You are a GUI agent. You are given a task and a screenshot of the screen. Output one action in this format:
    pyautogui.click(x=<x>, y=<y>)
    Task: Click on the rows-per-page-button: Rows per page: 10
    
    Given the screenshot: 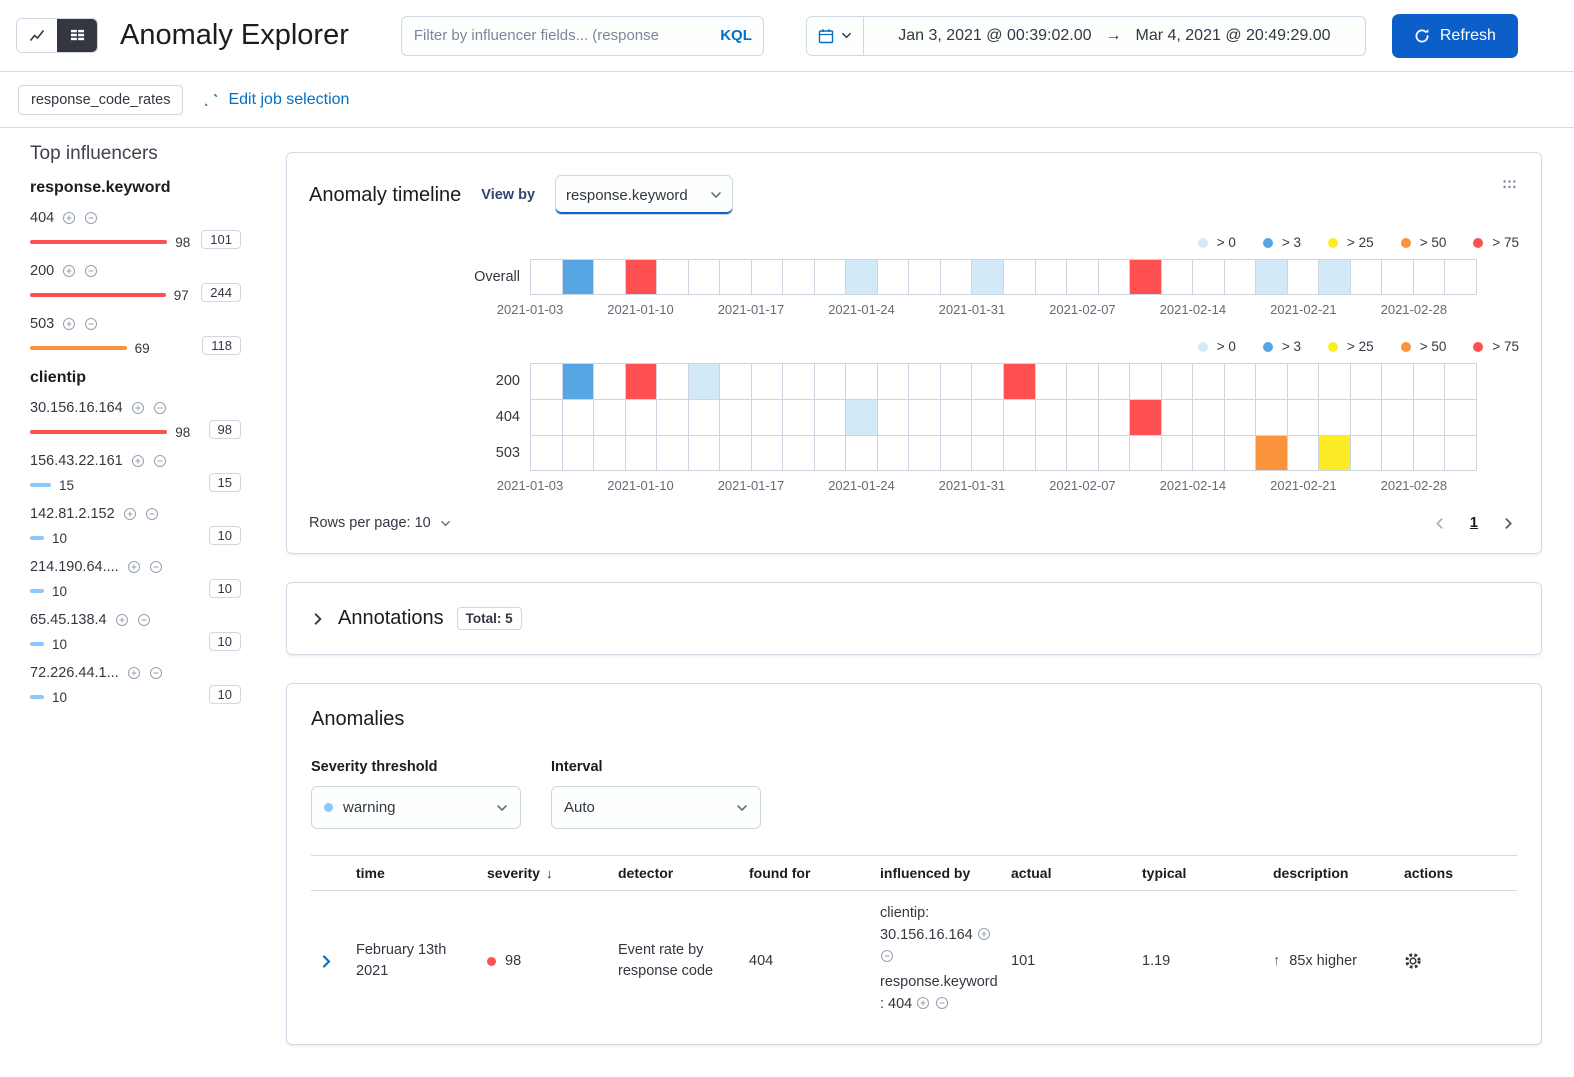 What is the action you would take?
    pyautogui.click(x=380, y=523)
    